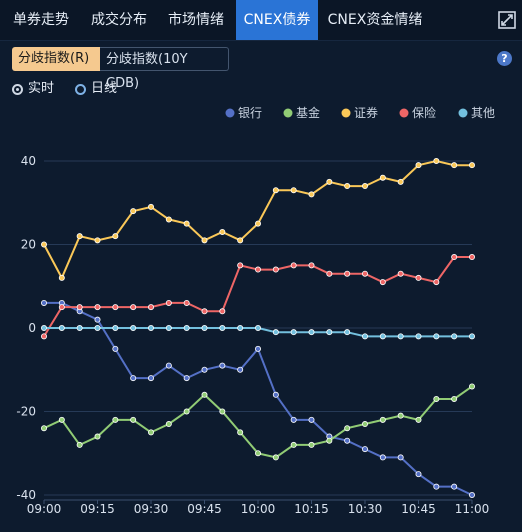 Image resolution: width=522 pixels, height=532 pixels. I want to click on x-tick-label: 09:30, so click(151, 509).